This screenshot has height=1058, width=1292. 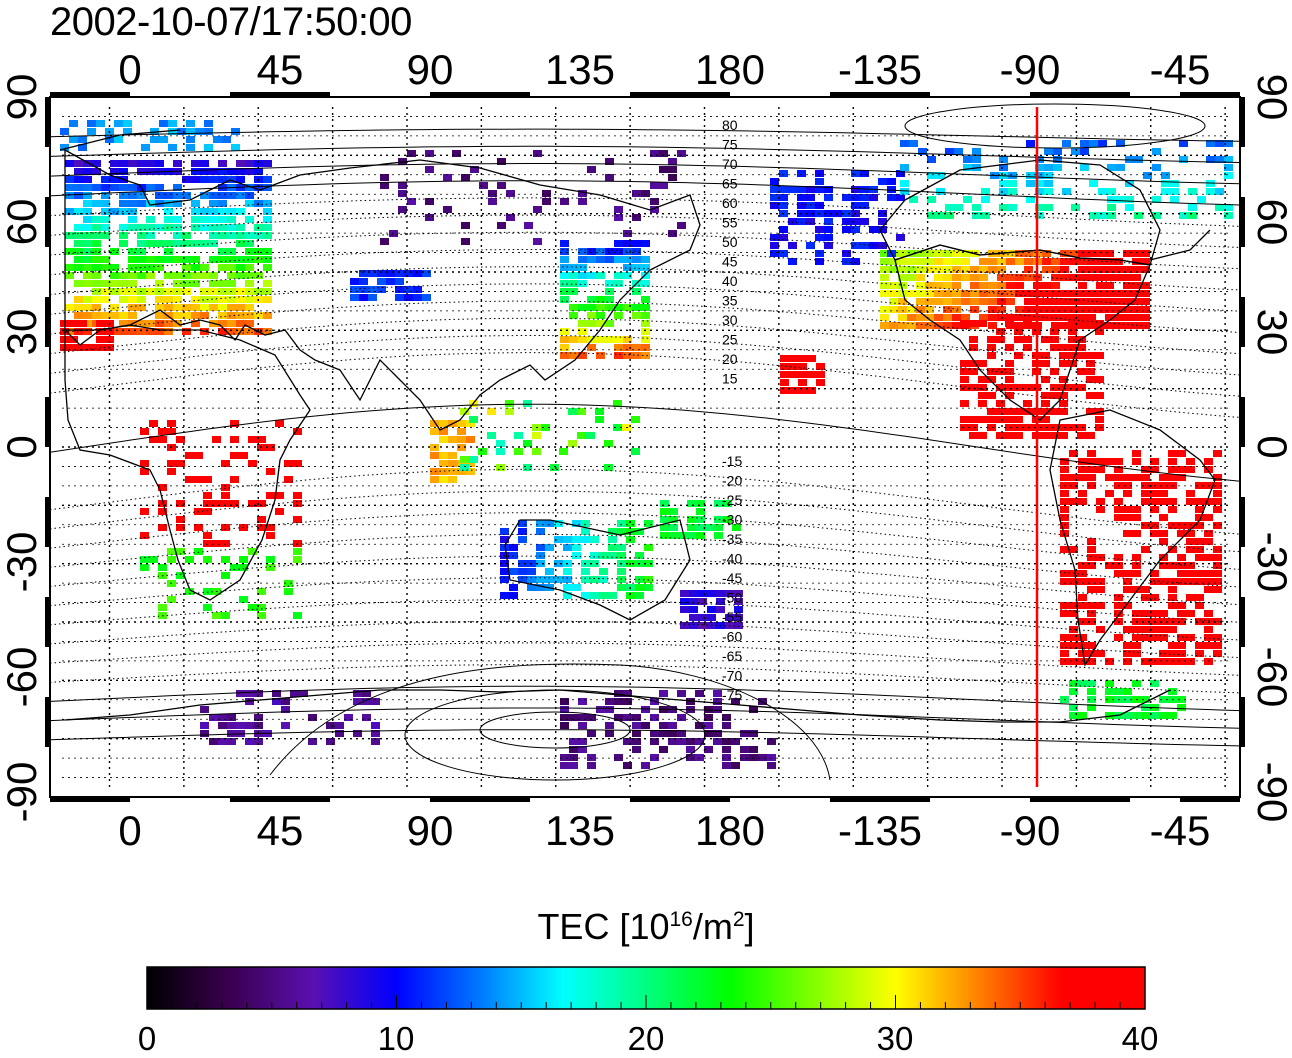 I want to click on colorbar-tick-label: 0, so click(x=147, y=1038).